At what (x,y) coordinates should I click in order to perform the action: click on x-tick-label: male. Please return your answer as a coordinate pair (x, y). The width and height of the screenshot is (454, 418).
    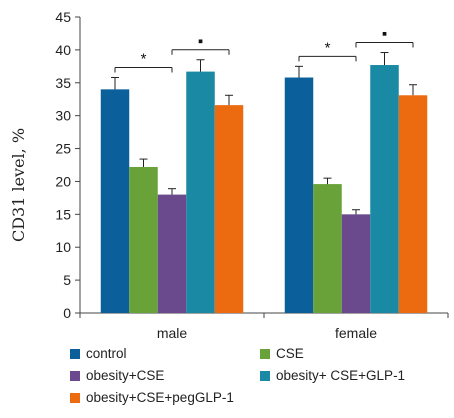
    Looking at the image, I should click on (172, 332).